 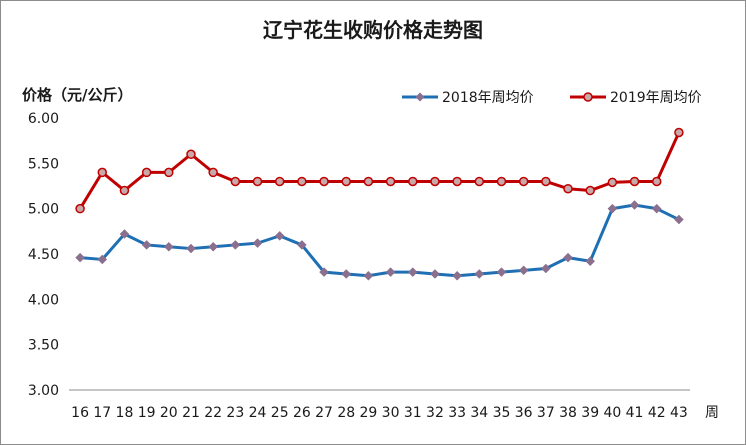 What do you see at coordinates (191, 413) in the screenshot?
I see `x-tick-label: 21` at bounding box center [191, 413].